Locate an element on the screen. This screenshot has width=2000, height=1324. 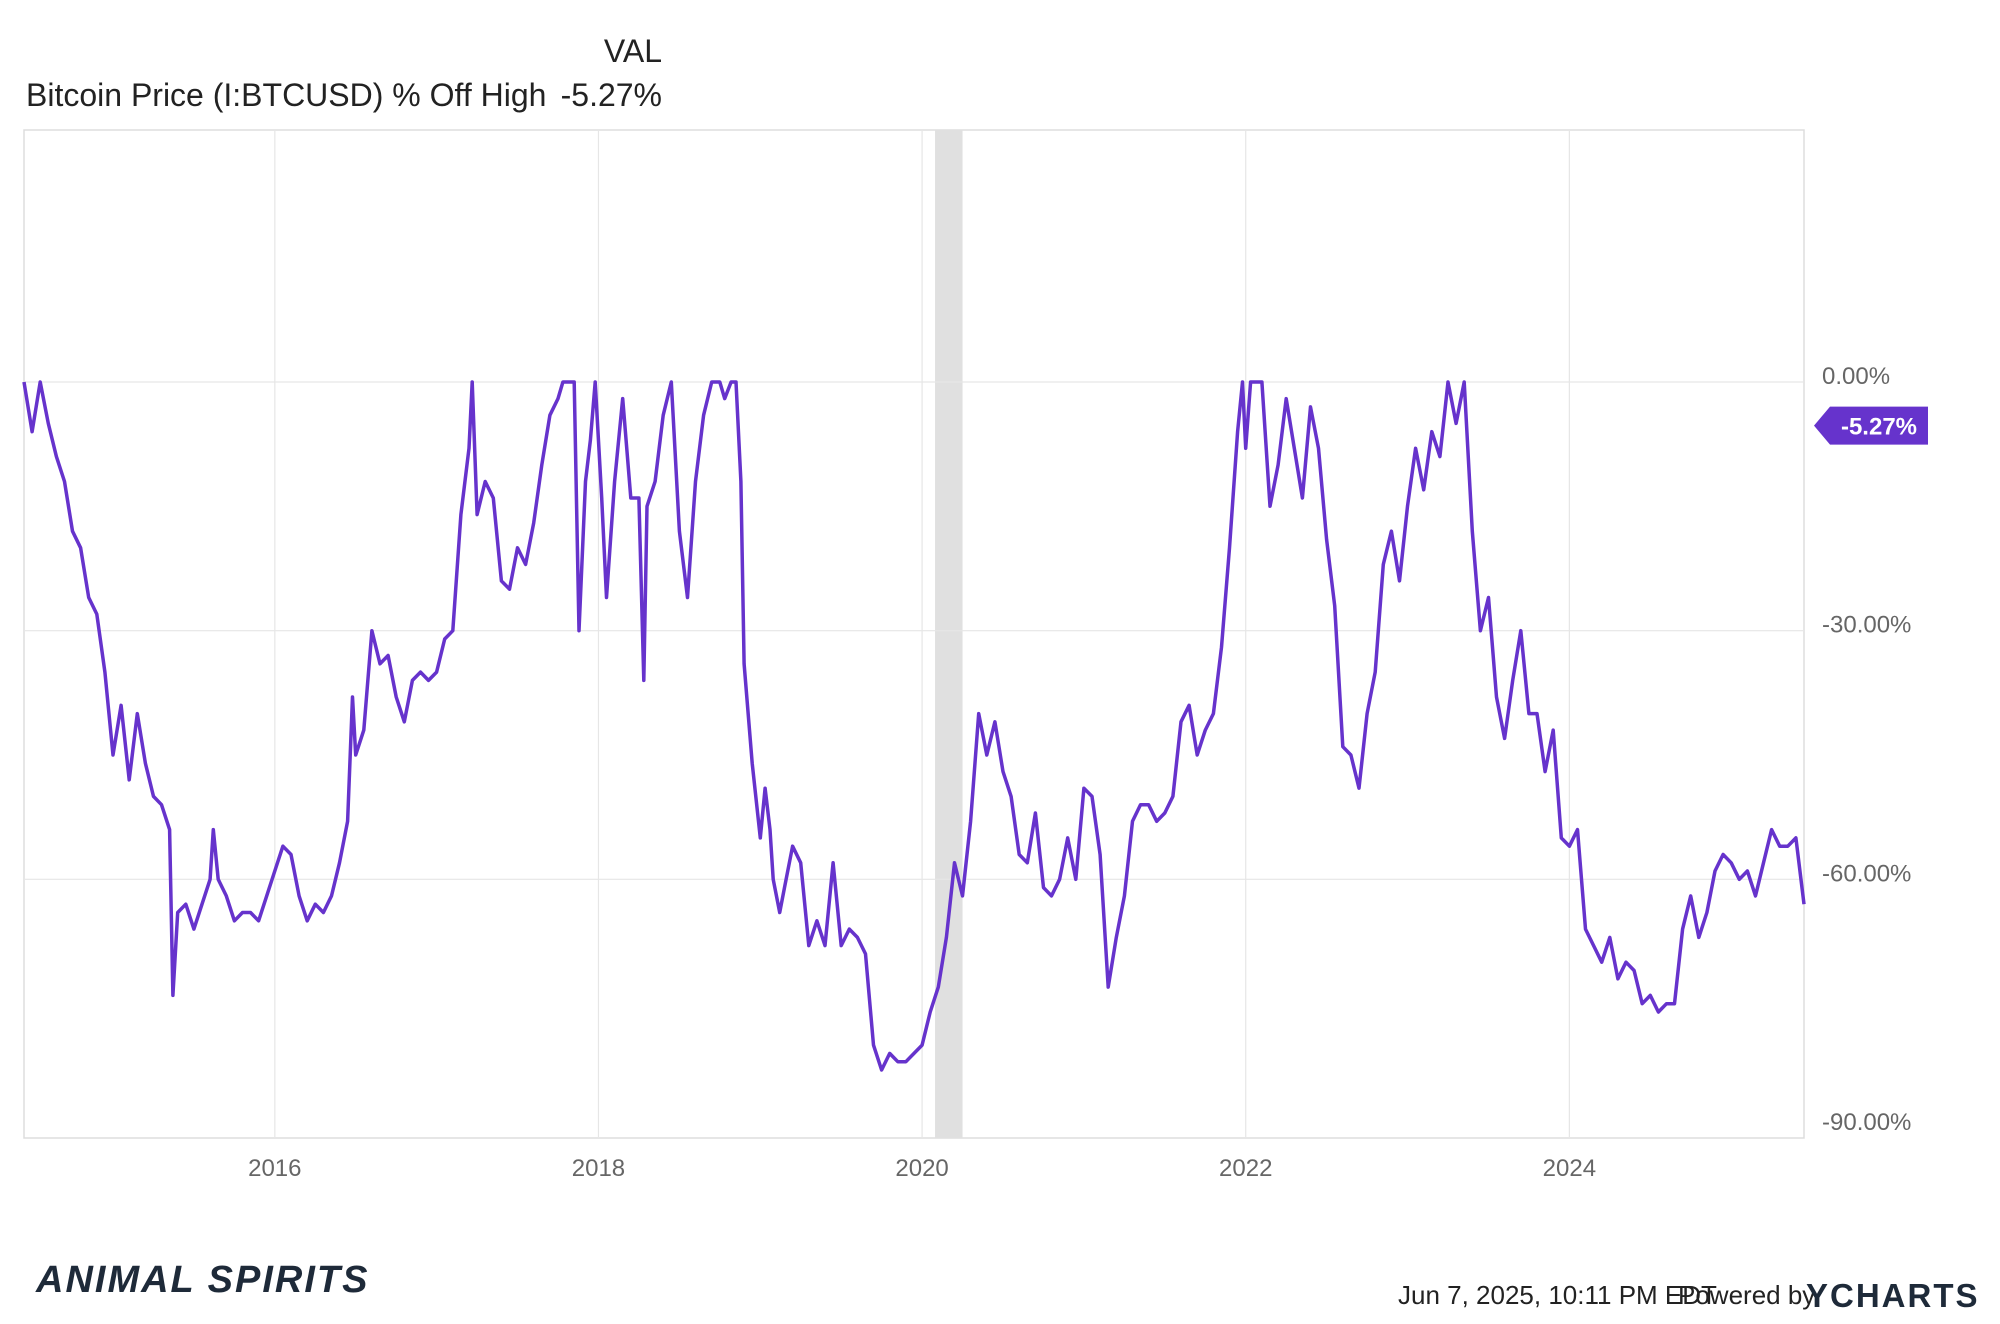
y-tick-label: -30.00% is located at coordinates (1866, 625).